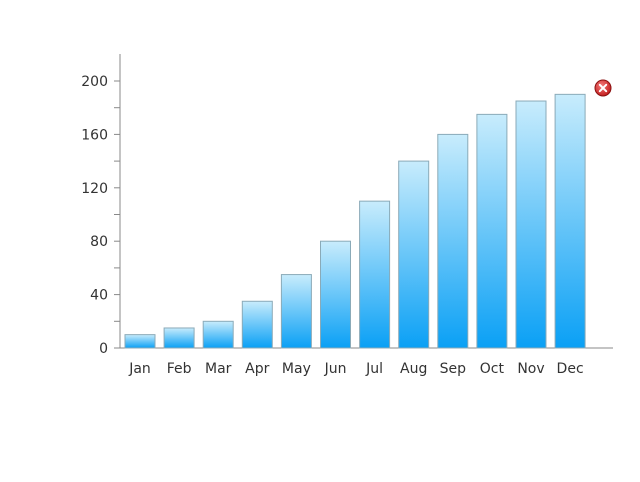  I want to click on x-tick-label: Jun, so click(335, 369).